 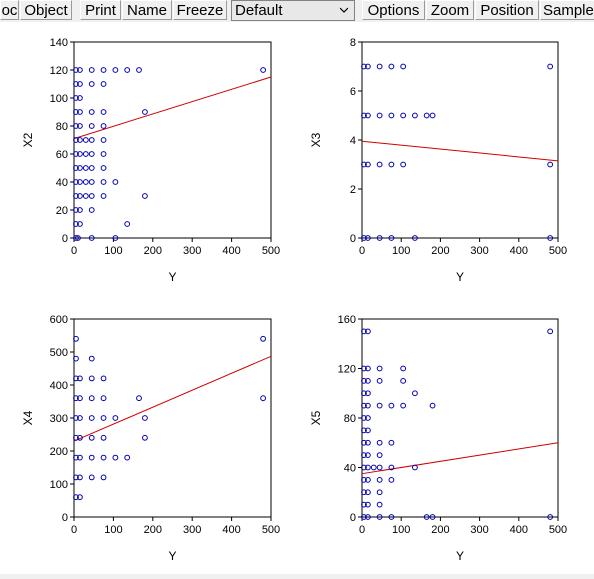 I want to click on object-button: Object, so click(x=46, y=10).